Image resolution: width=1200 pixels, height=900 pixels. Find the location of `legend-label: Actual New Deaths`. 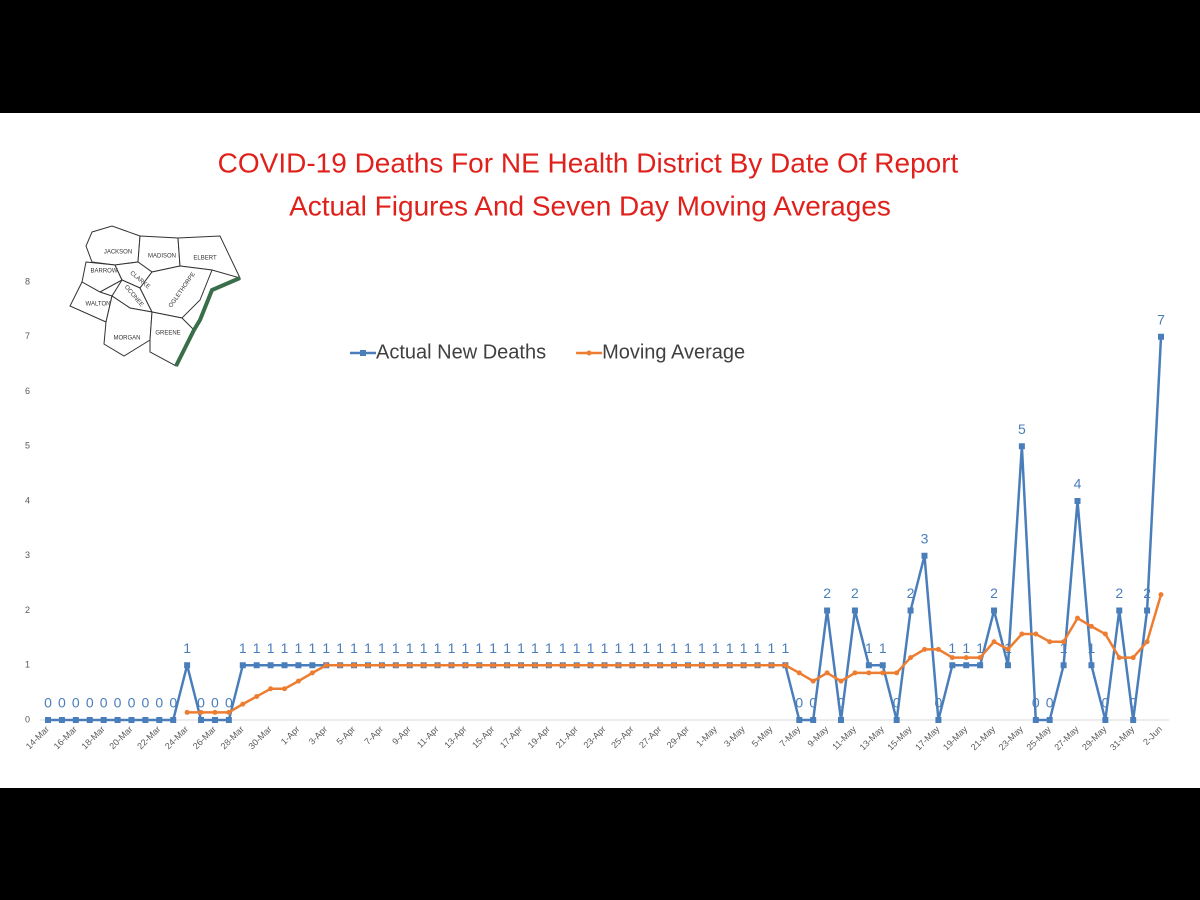

legend-label: Actual New Deaths is located at coordinates (461, 352).